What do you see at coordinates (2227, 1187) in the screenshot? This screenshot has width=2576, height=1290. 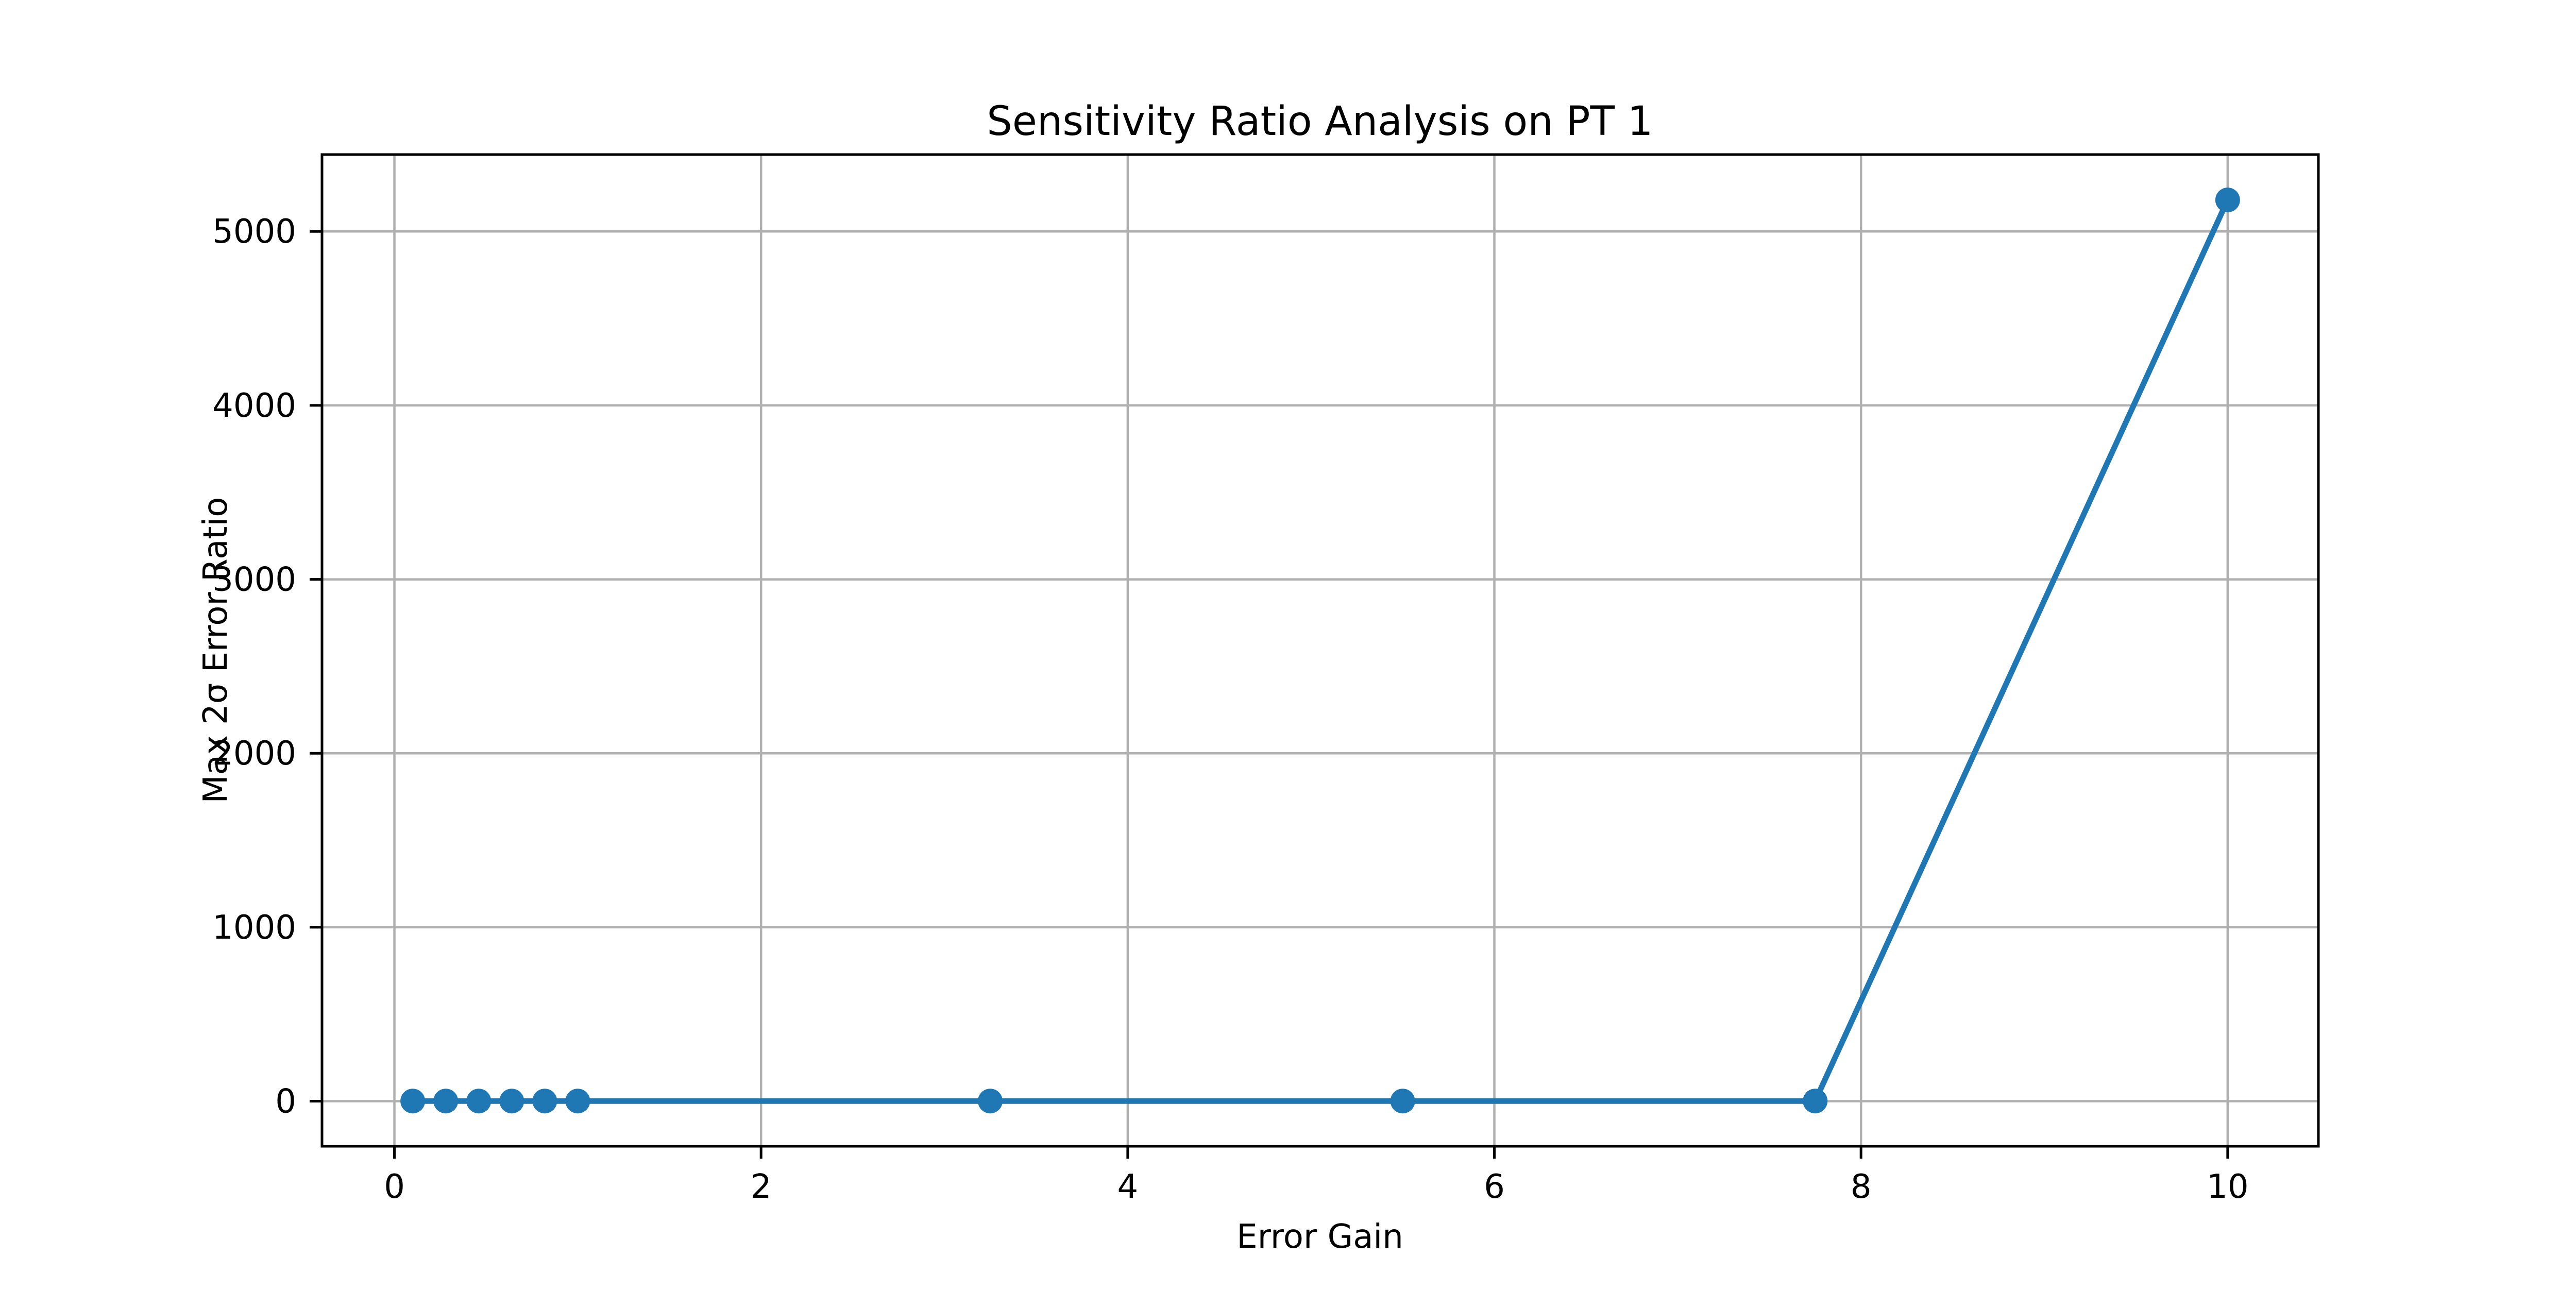 I see `x-tick-label: 10` at bounding box center [2227, 1187].